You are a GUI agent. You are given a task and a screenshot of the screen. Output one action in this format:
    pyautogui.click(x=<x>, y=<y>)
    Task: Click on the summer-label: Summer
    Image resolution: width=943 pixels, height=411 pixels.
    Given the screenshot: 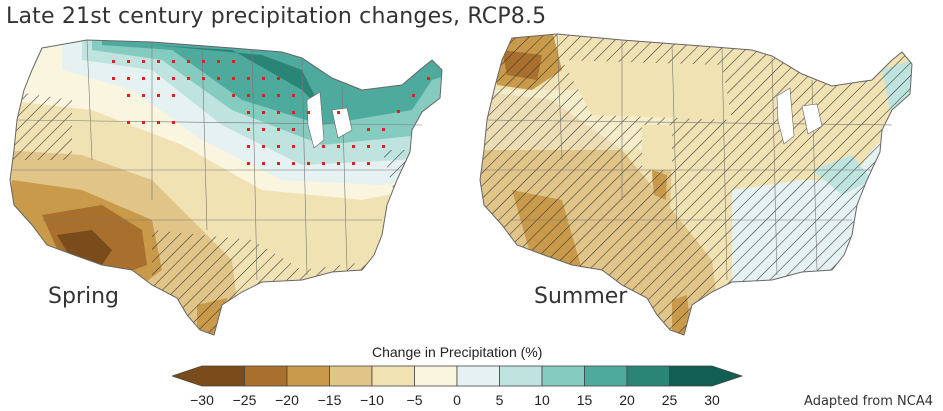 What is the action you would take?
    pyautogui.click(x=581, y=296)
    